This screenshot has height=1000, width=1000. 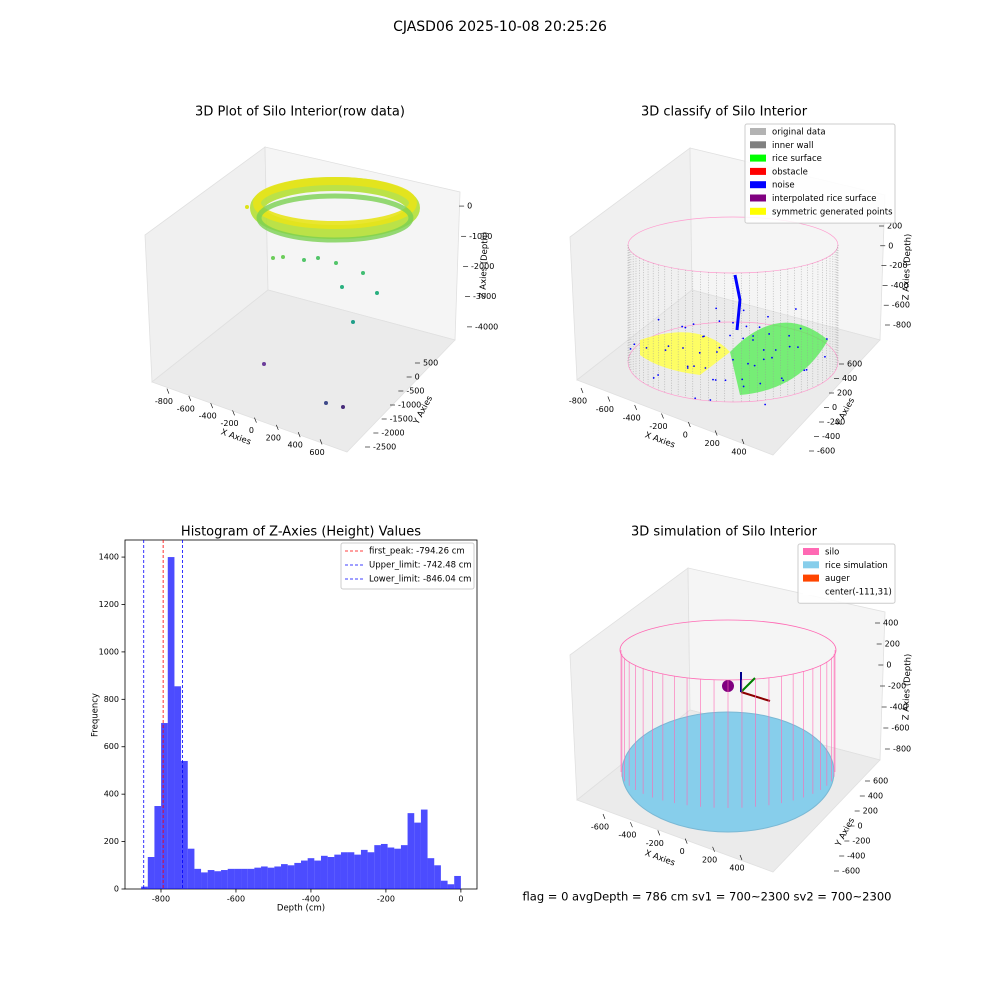 I want to click on legend-label: rice simulation, so click(x=856, y=566).